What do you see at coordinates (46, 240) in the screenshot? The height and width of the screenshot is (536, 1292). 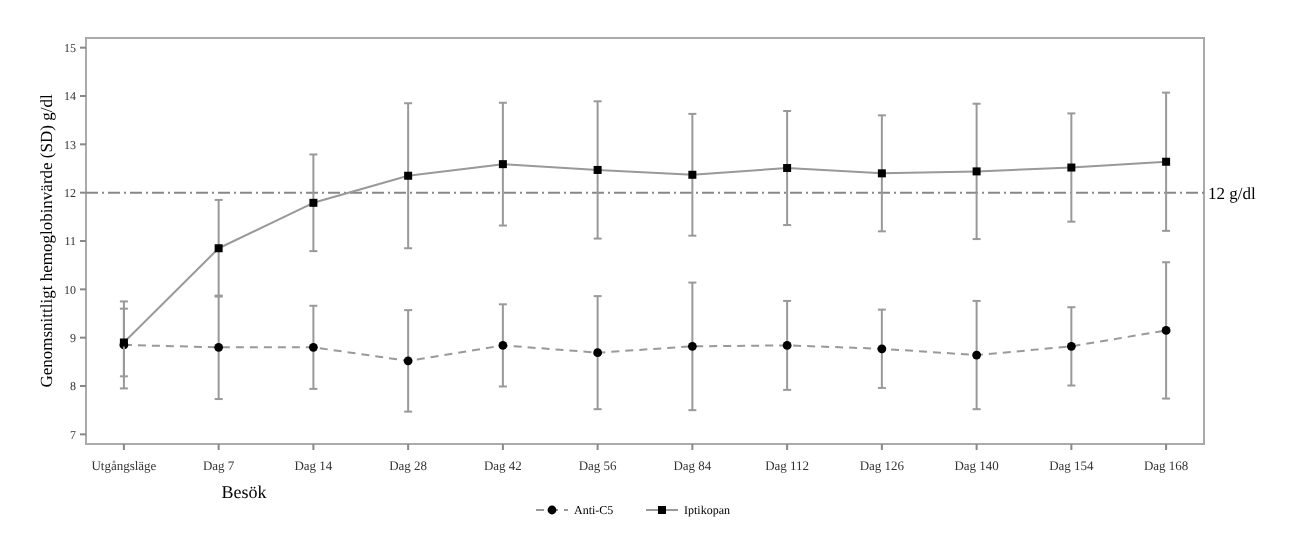 I see `y-axis-title: Genomsnittligt hemoglobinvärde (SD) g/dl` at bounding box center [46, 240].